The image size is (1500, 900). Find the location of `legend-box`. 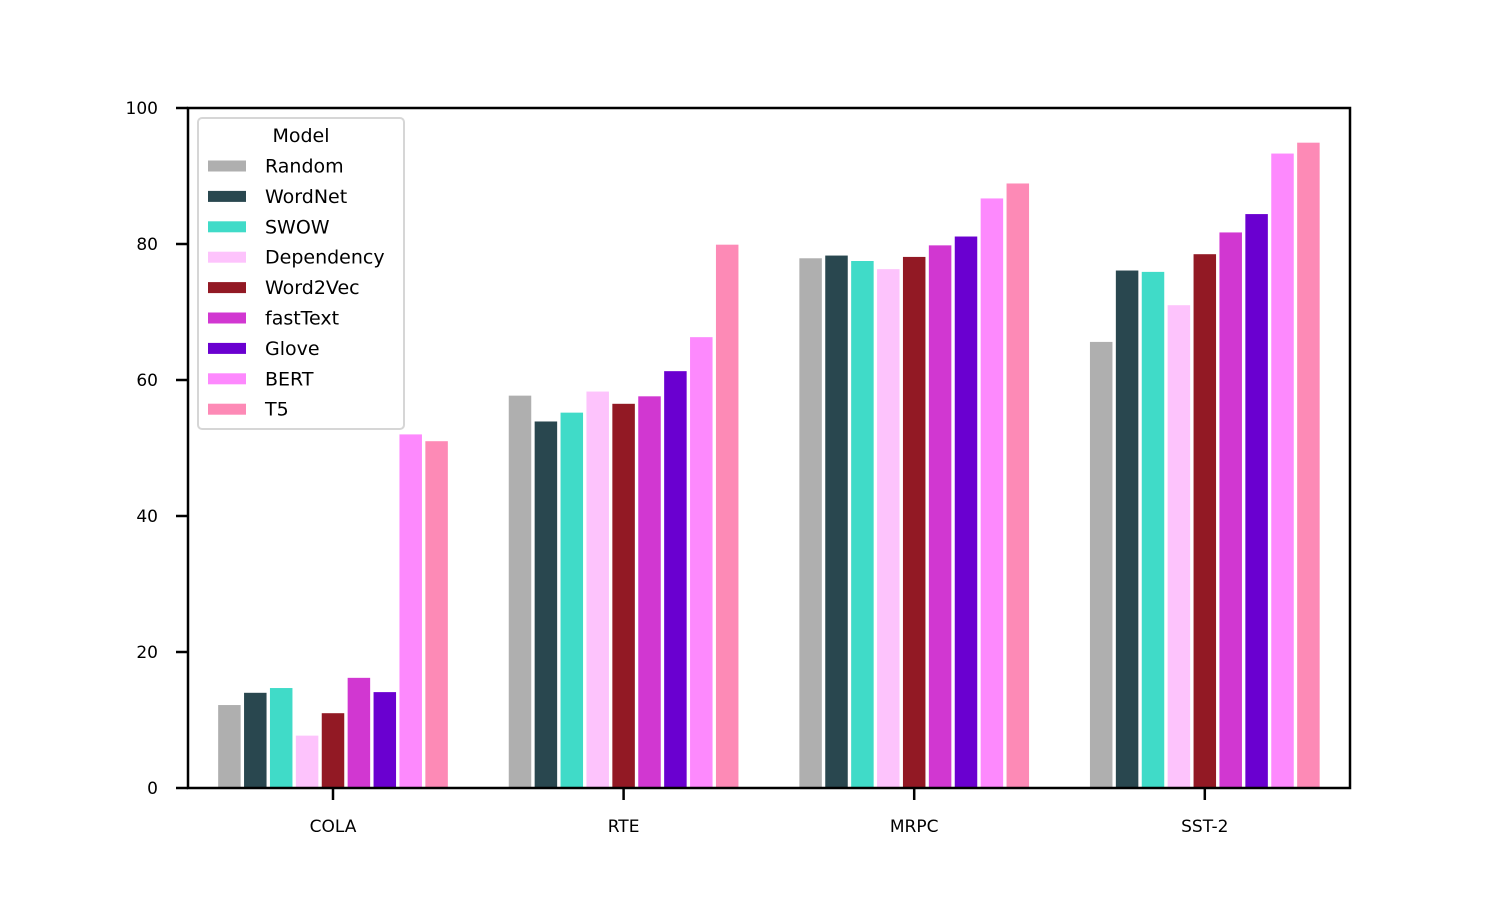

legend-box is located at coordinates (301, 273).